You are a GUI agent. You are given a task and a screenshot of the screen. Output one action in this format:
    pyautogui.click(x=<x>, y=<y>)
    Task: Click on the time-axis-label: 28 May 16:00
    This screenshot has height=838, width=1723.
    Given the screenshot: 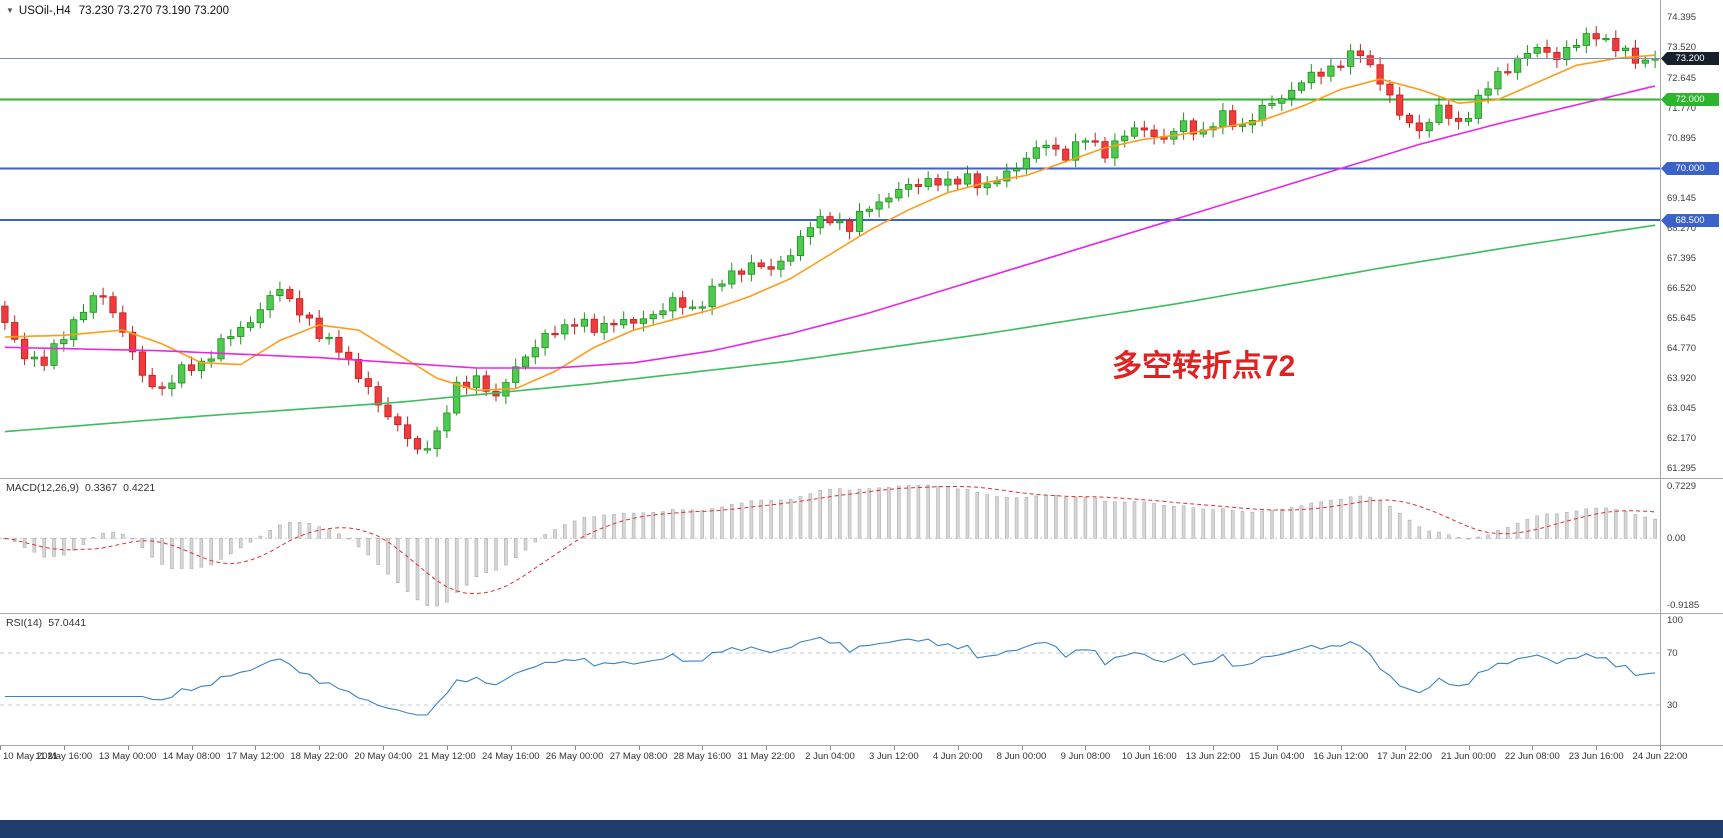 What is the action you would take?
    pyautogui.click(x=702, y=756)
    